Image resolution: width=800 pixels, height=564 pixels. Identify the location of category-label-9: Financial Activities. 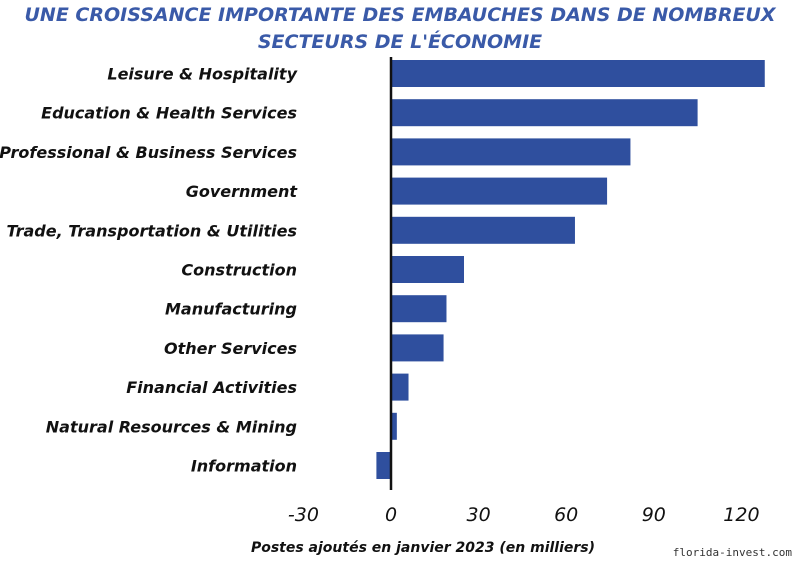
(211, 387).